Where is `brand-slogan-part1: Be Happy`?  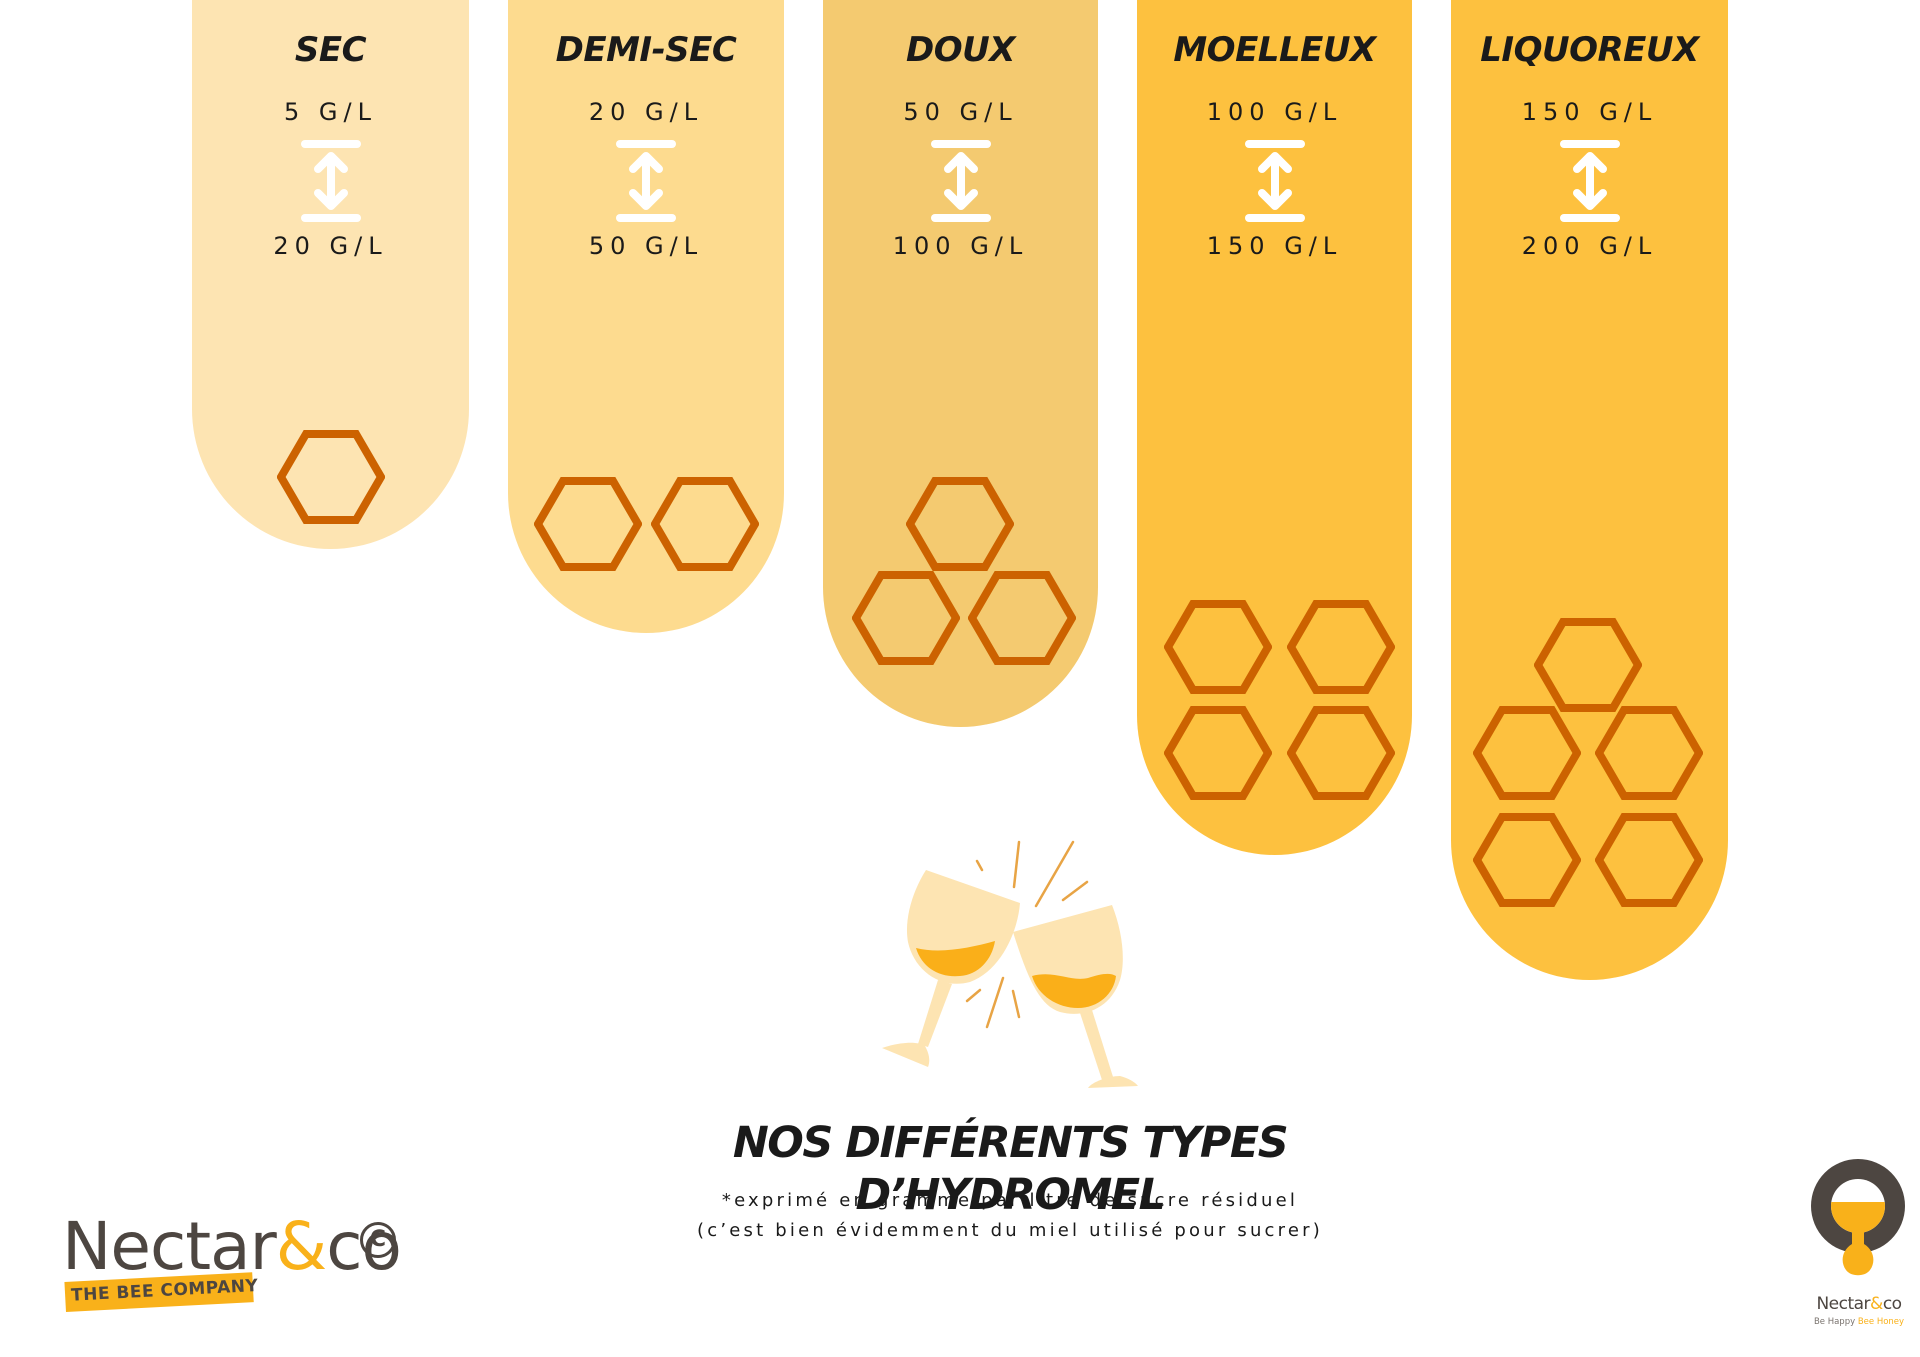 brand-slogan-part1: Be Happy is located at coordinates (1835, 1322).